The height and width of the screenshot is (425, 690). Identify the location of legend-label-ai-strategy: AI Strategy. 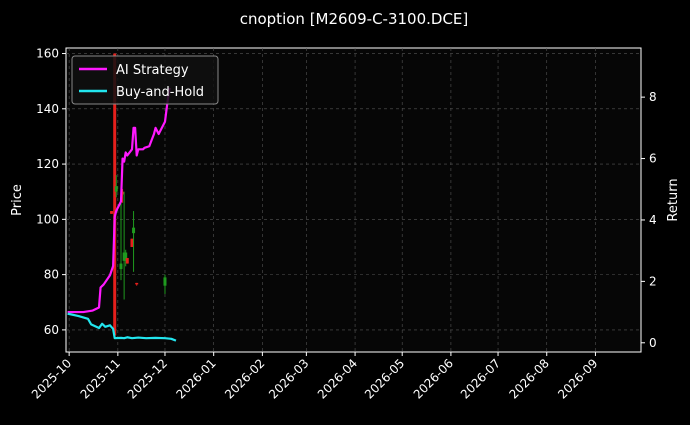
(152, 70).